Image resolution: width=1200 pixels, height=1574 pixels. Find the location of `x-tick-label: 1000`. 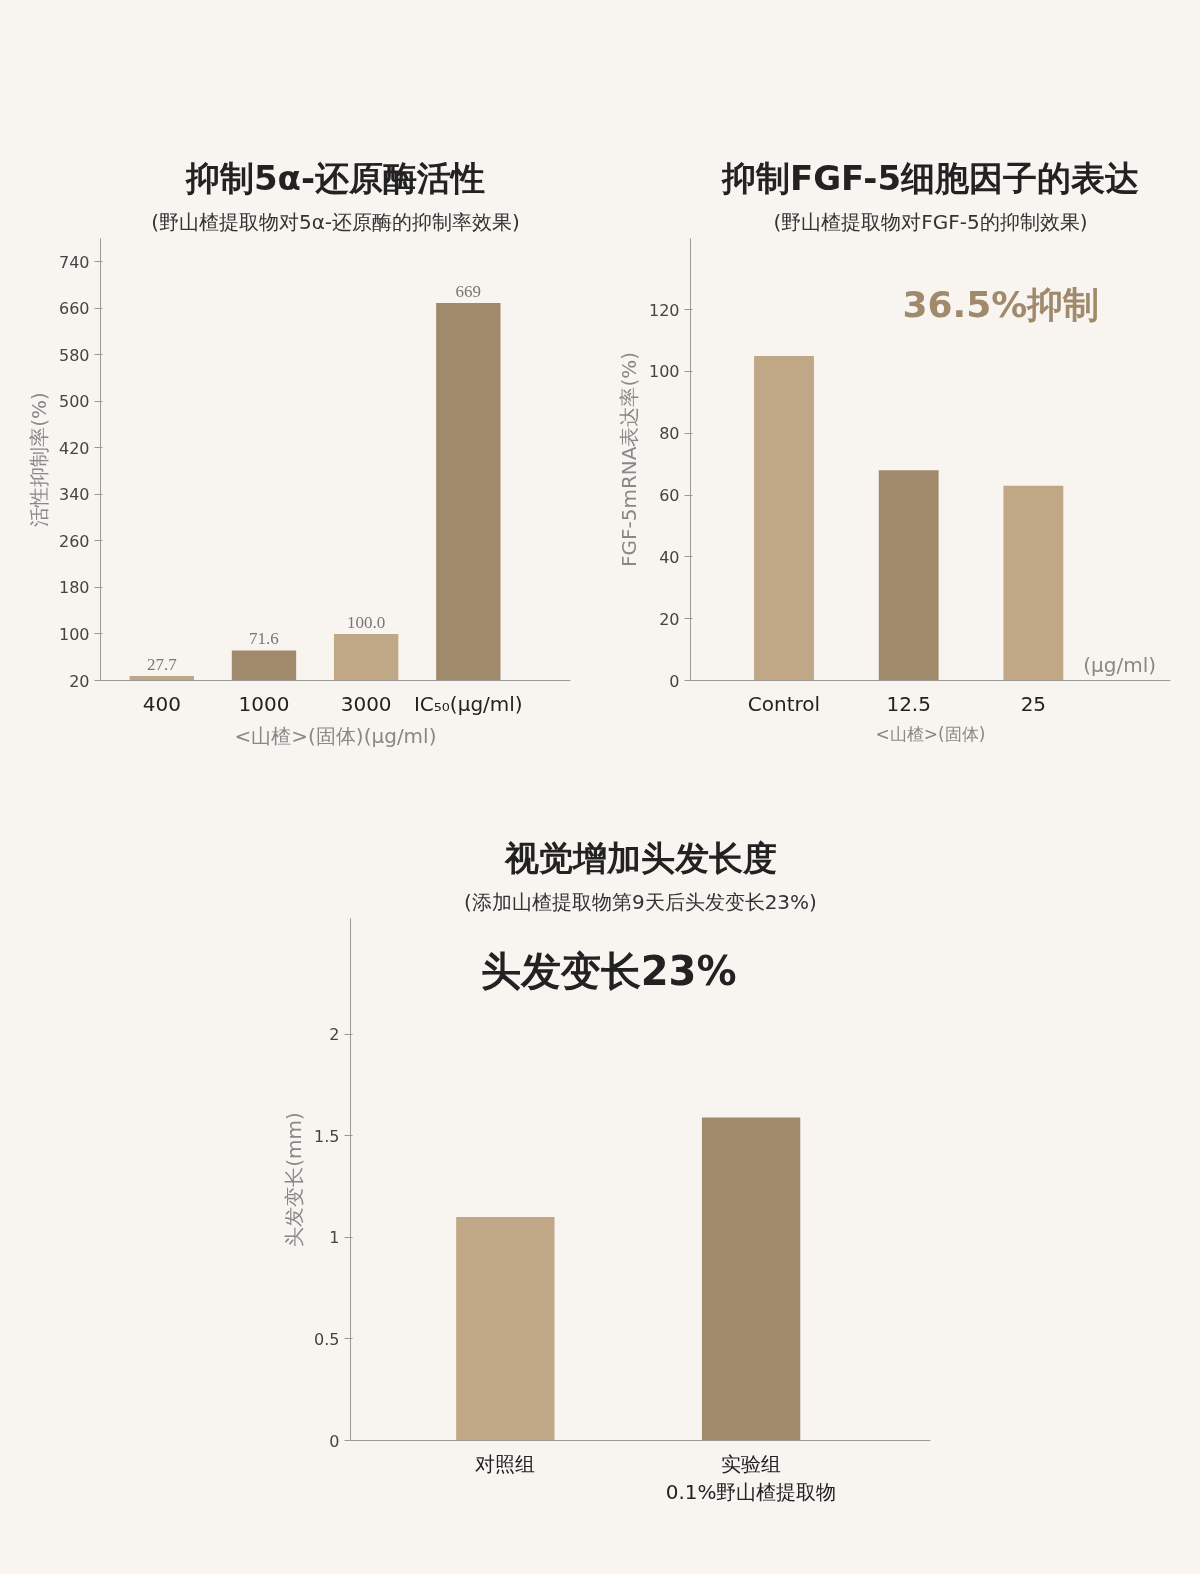

x-tick-label: 1000 is located at coordinates (264, 703).